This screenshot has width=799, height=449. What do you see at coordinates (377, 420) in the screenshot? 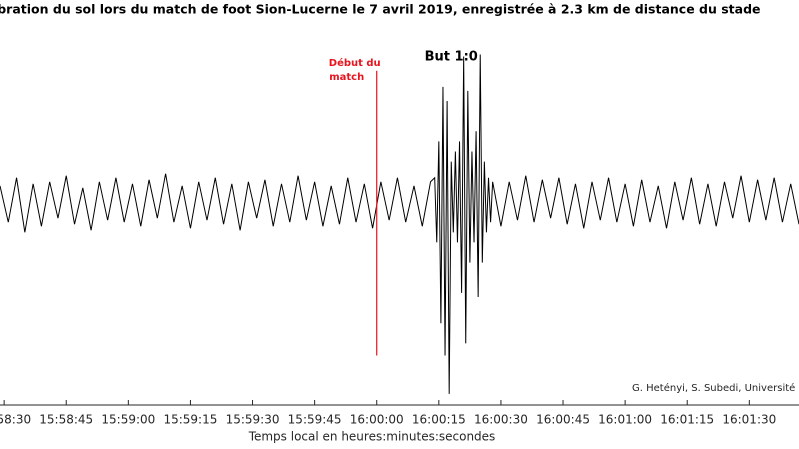
I see `x-tick-label: 16:00:00` at bounding box center [377, 420].